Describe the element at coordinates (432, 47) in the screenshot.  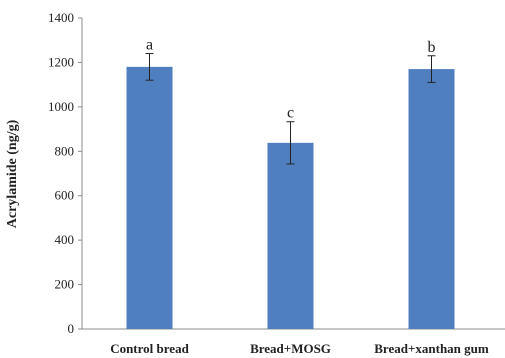
I see `significance-label: b` at that location.